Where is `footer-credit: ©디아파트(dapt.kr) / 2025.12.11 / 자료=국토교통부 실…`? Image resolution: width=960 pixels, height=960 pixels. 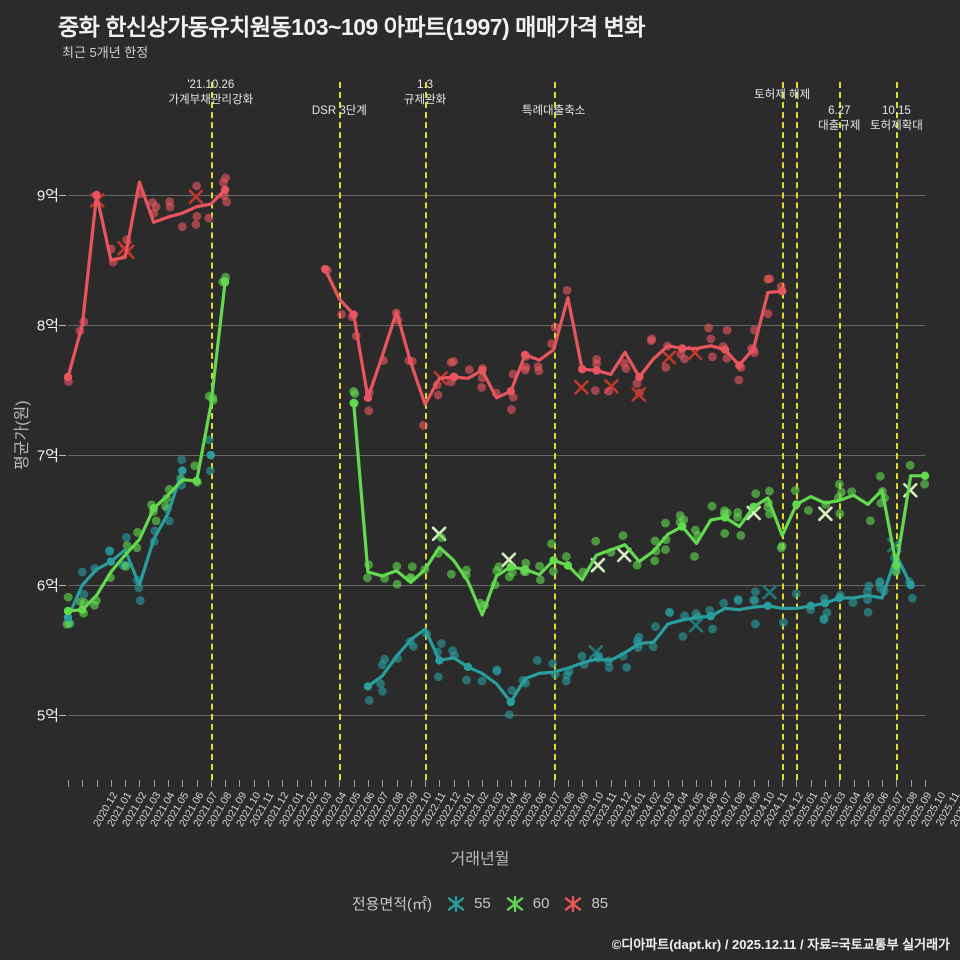 footer-credit: ©디아파트(dapt.kr) / 2025.12.11 / 자료=국토교통부 실… is located at coordinates (780, 944).